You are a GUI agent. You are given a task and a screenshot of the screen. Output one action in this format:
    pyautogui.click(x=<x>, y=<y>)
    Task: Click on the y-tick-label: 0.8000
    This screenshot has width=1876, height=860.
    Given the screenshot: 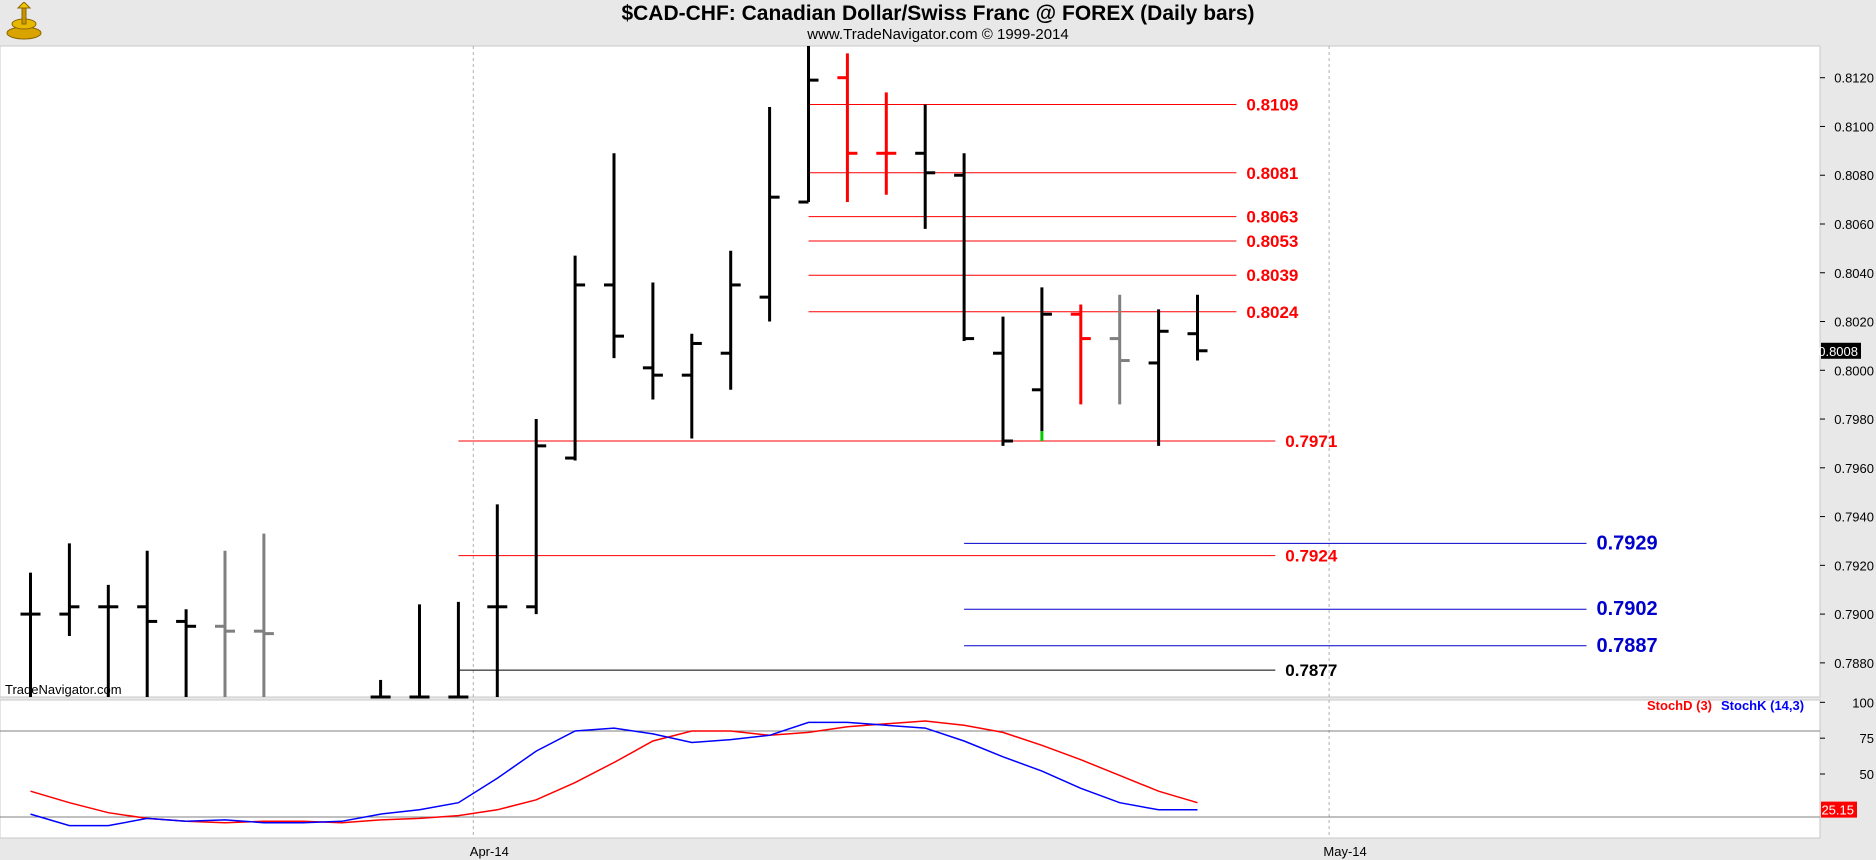 What is the action you would take?
    pyautogui.click(x=1854, y=370)
    